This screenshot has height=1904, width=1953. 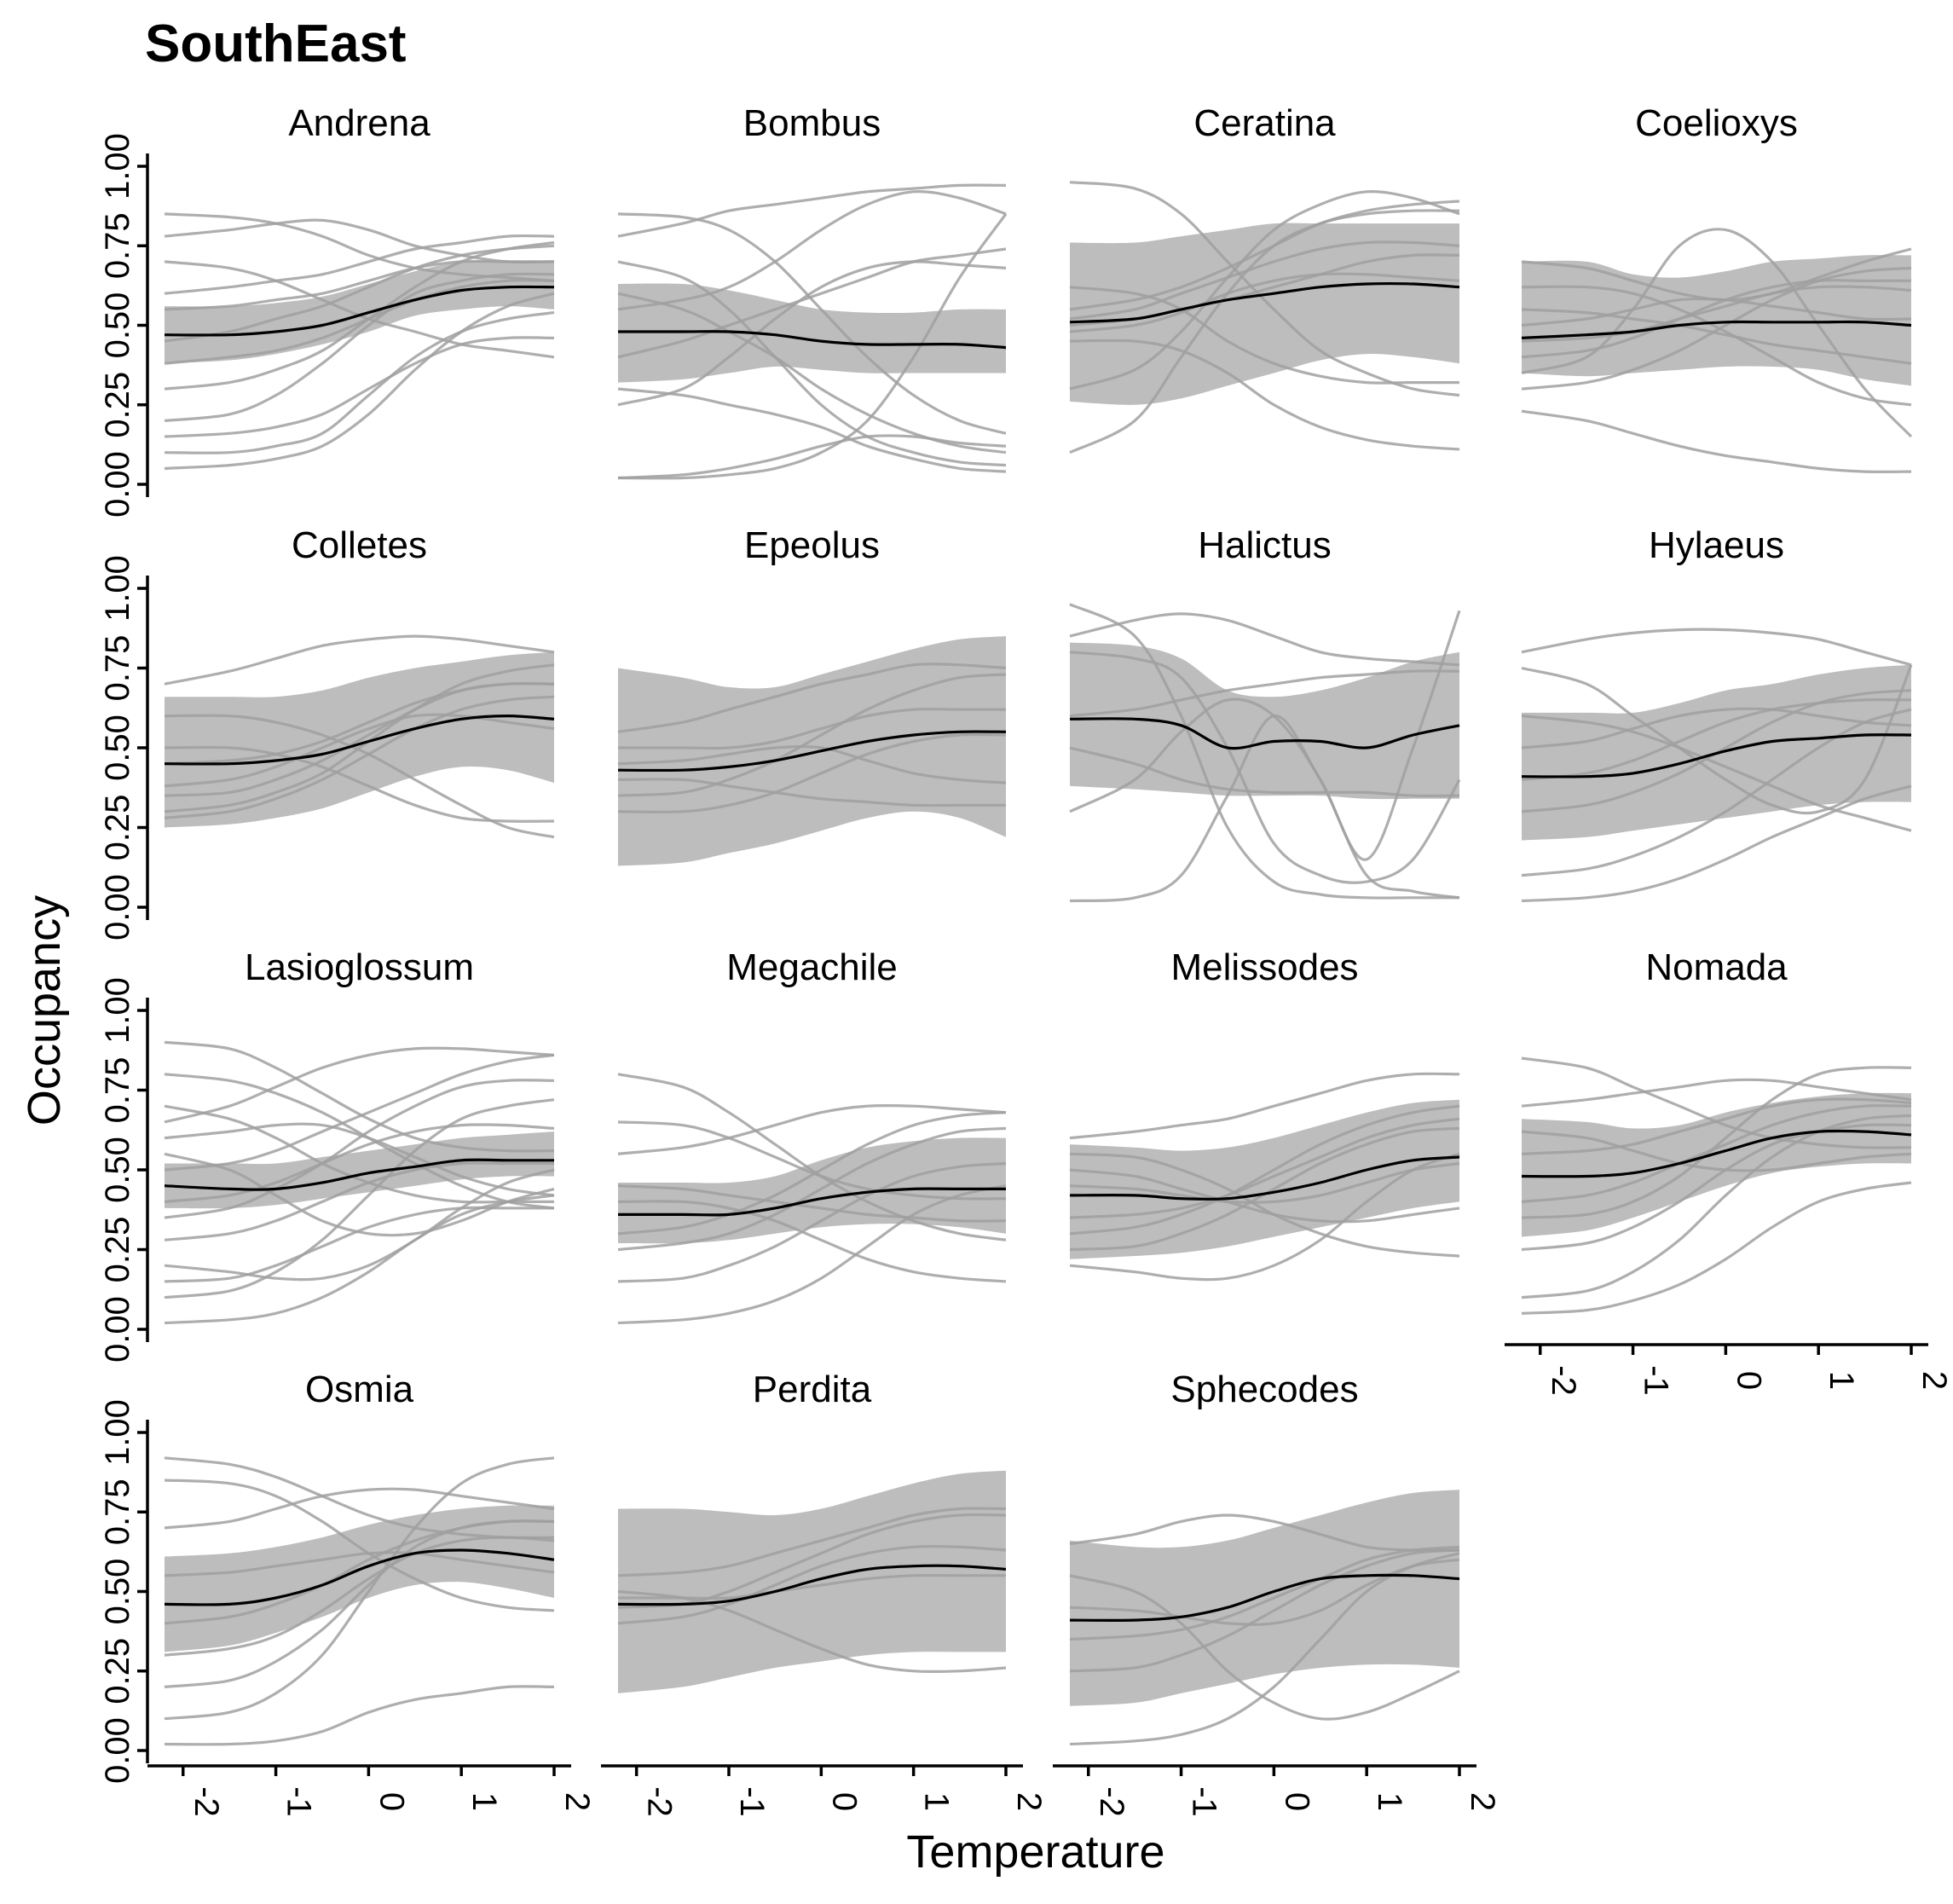 I want to click on mean-line-perdita, so click(x=812, y=1585).